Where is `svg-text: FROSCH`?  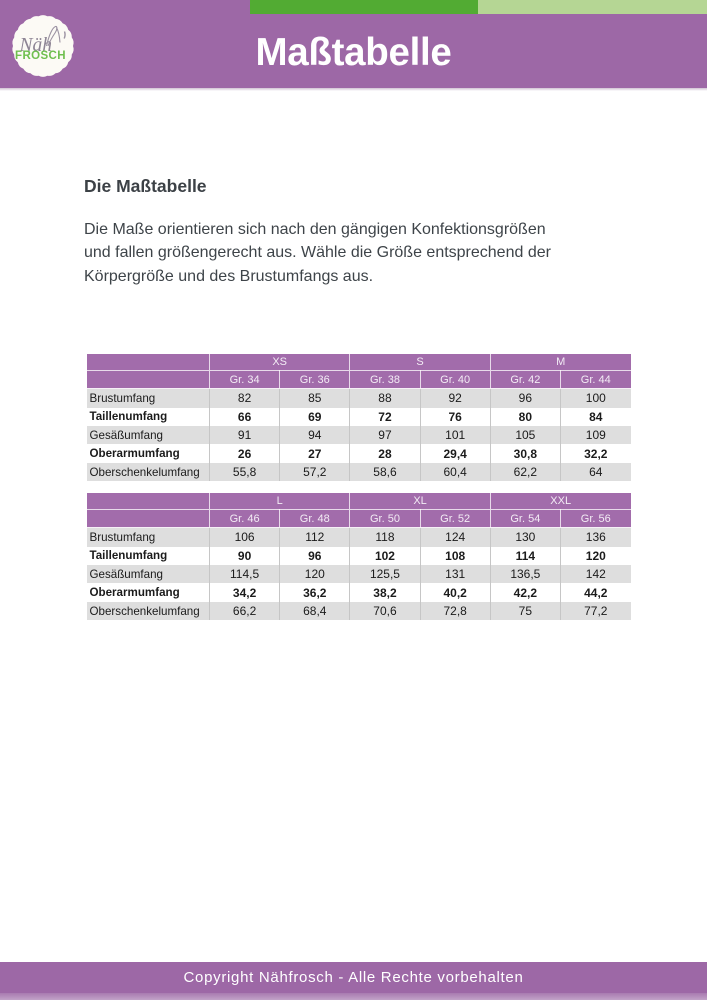 svg-text: FROSCH is located at coordinates (40, 56).